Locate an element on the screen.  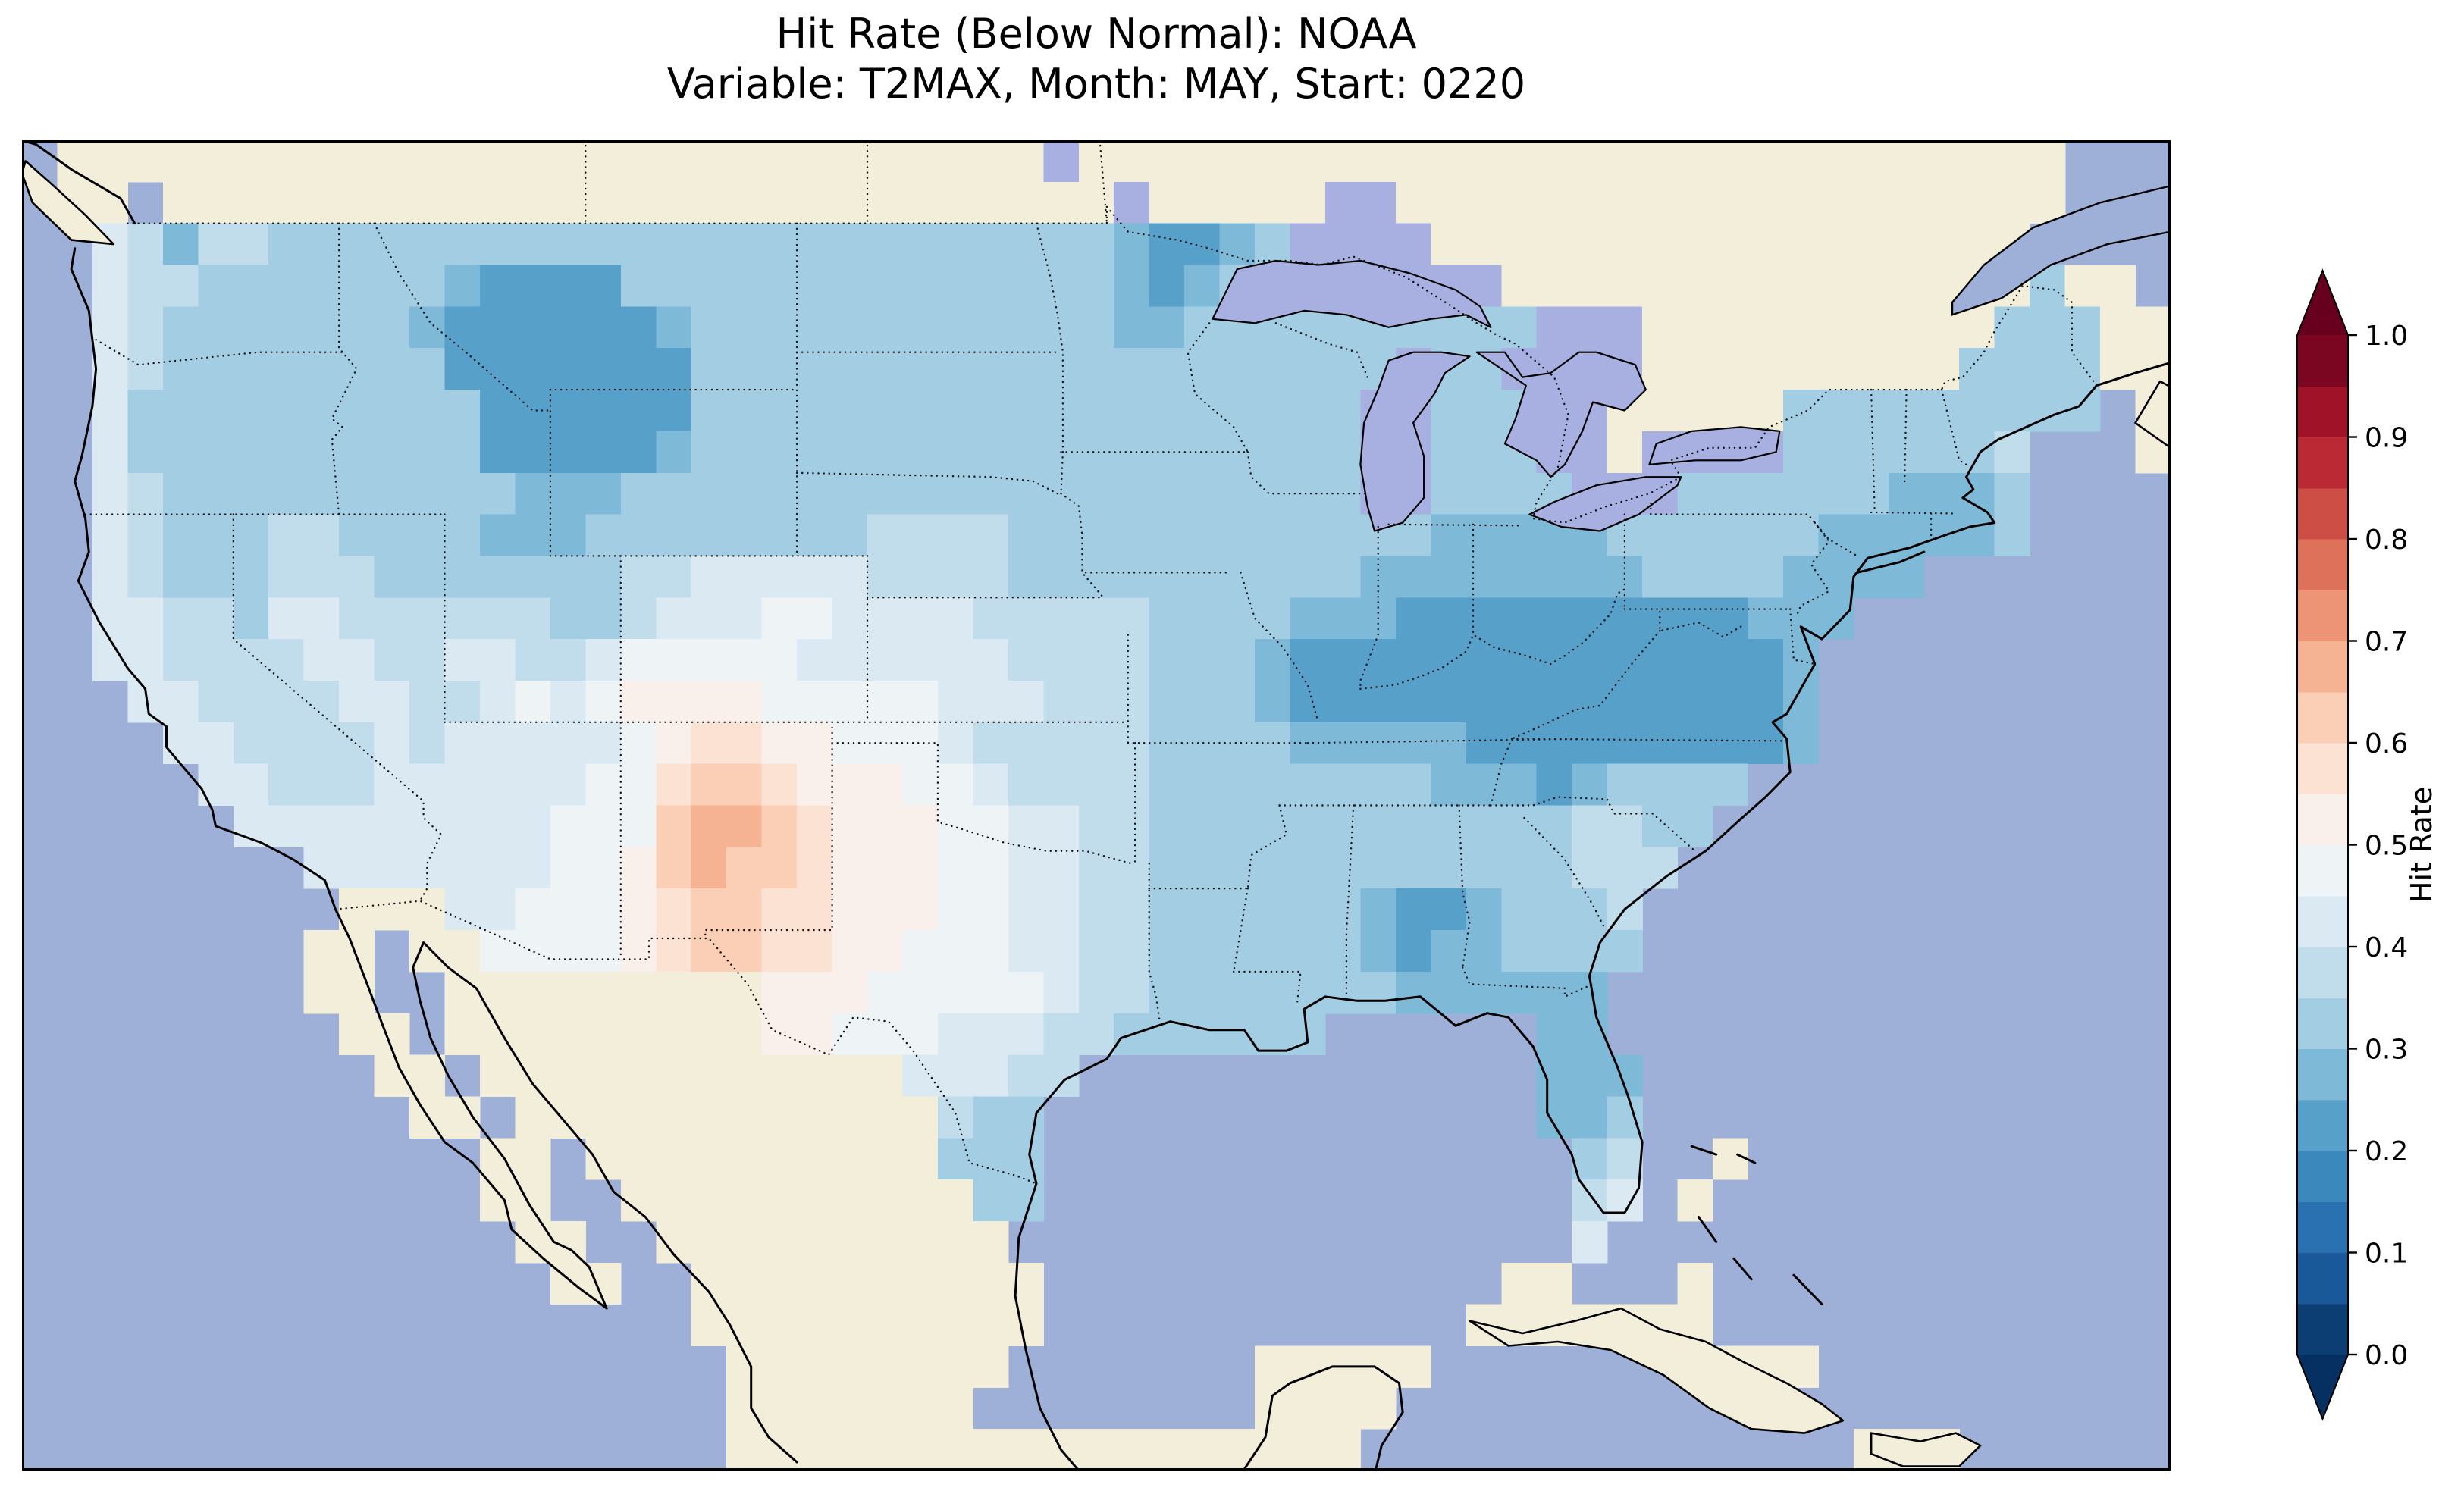
colorbar-axis-label: Hit Rate is located at coordinates (2421, 845).